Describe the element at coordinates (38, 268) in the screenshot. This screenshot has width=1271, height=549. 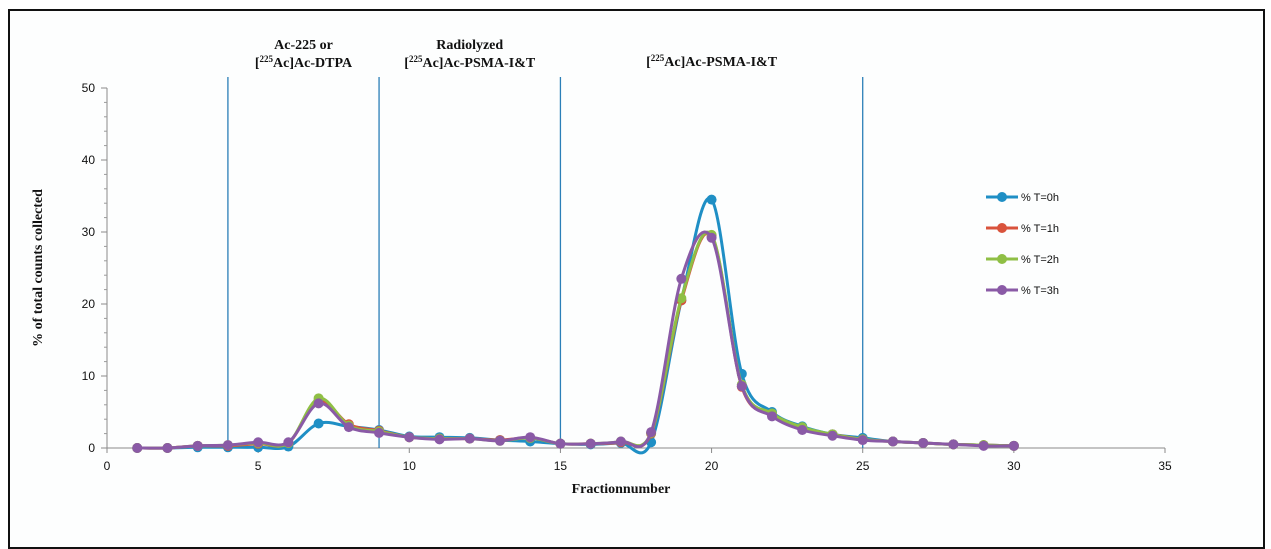
I see `y-axis-title: % of total counts collected` at that location.